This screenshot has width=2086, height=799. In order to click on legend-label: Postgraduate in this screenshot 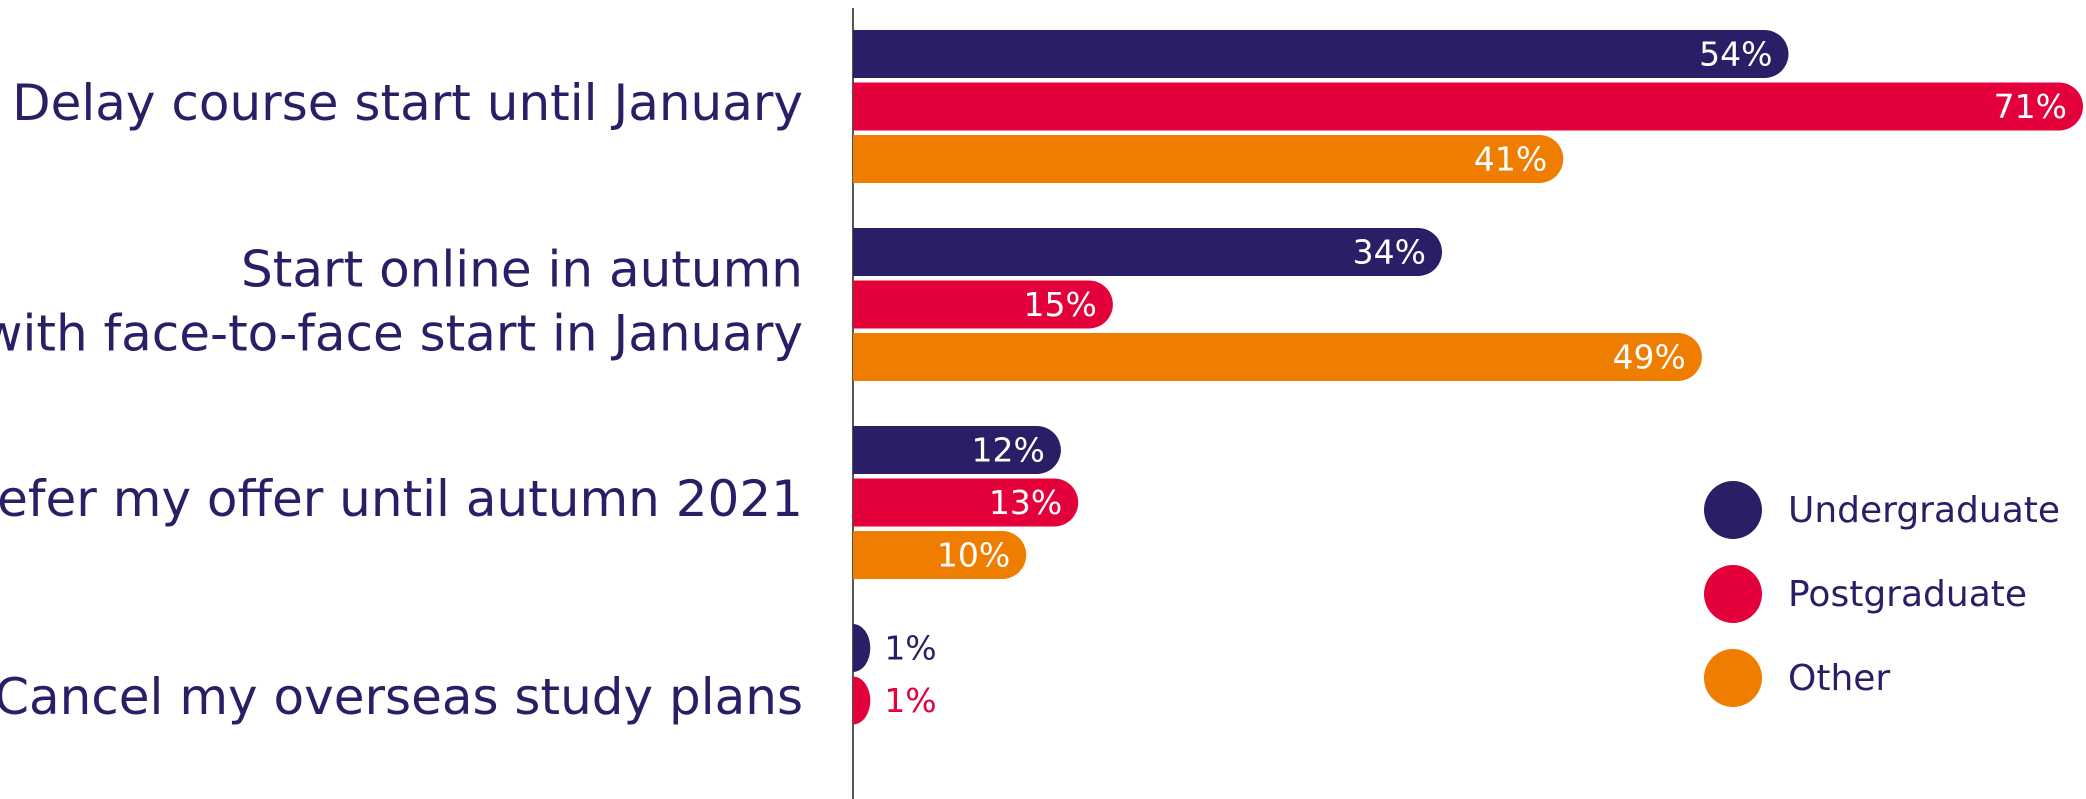, I will do `click(1907, 594)`.